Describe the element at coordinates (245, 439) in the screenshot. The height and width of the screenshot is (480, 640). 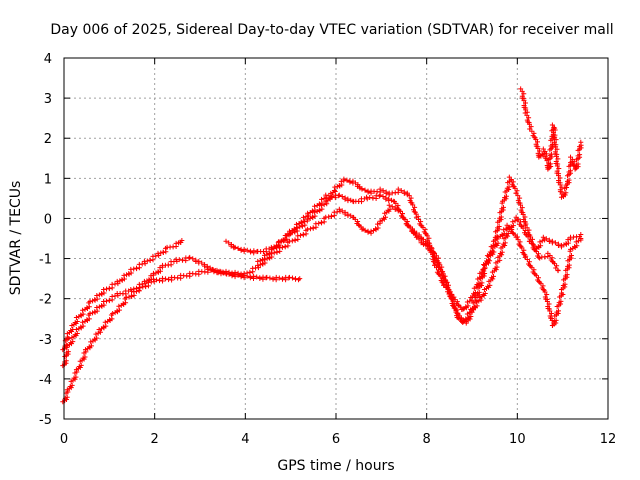
I see `x-tick-label: 4` at that location.